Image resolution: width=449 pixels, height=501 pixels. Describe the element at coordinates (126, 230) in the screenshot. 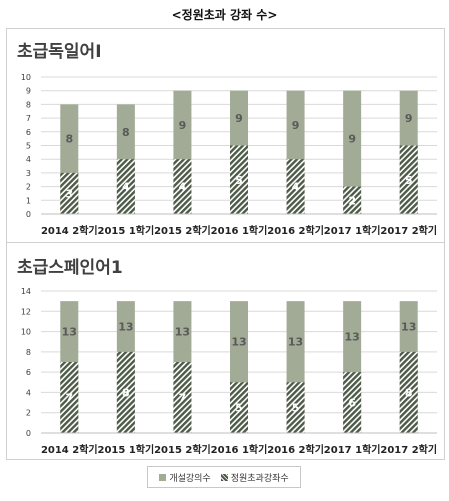

I see `german-category-label: 2015 1학기` at that location.